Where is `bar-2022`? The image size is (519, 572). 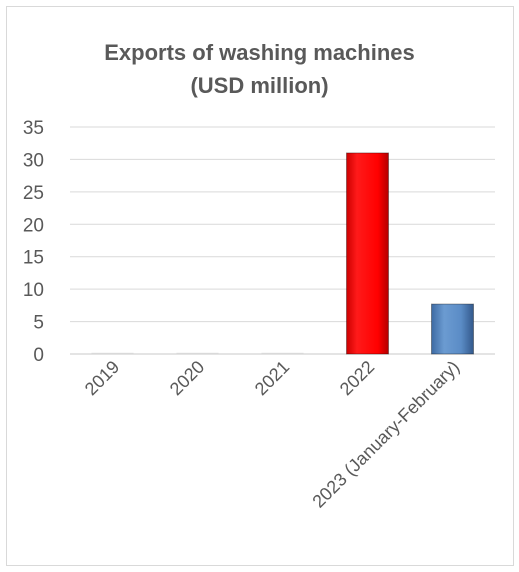 bar-2022 is located at coordinates (367, 253).